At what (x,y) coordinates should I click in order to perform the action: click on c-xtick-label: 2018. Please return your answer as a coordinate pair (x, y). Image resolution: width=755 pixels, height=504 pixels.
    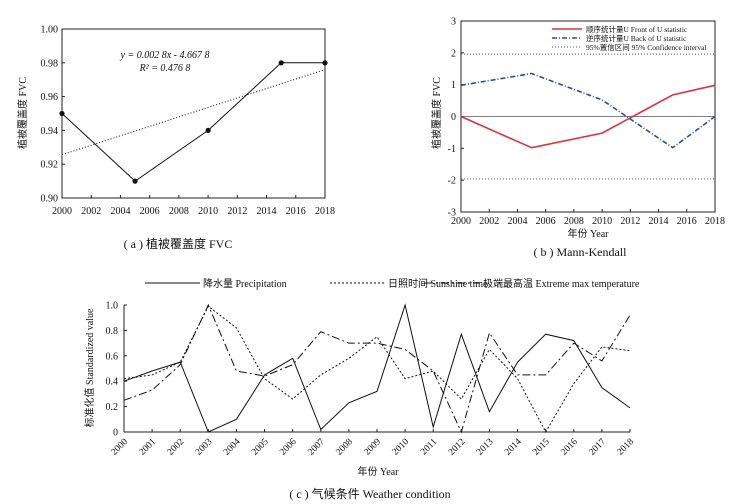
    Looking at the image, I should click on (626, 447).